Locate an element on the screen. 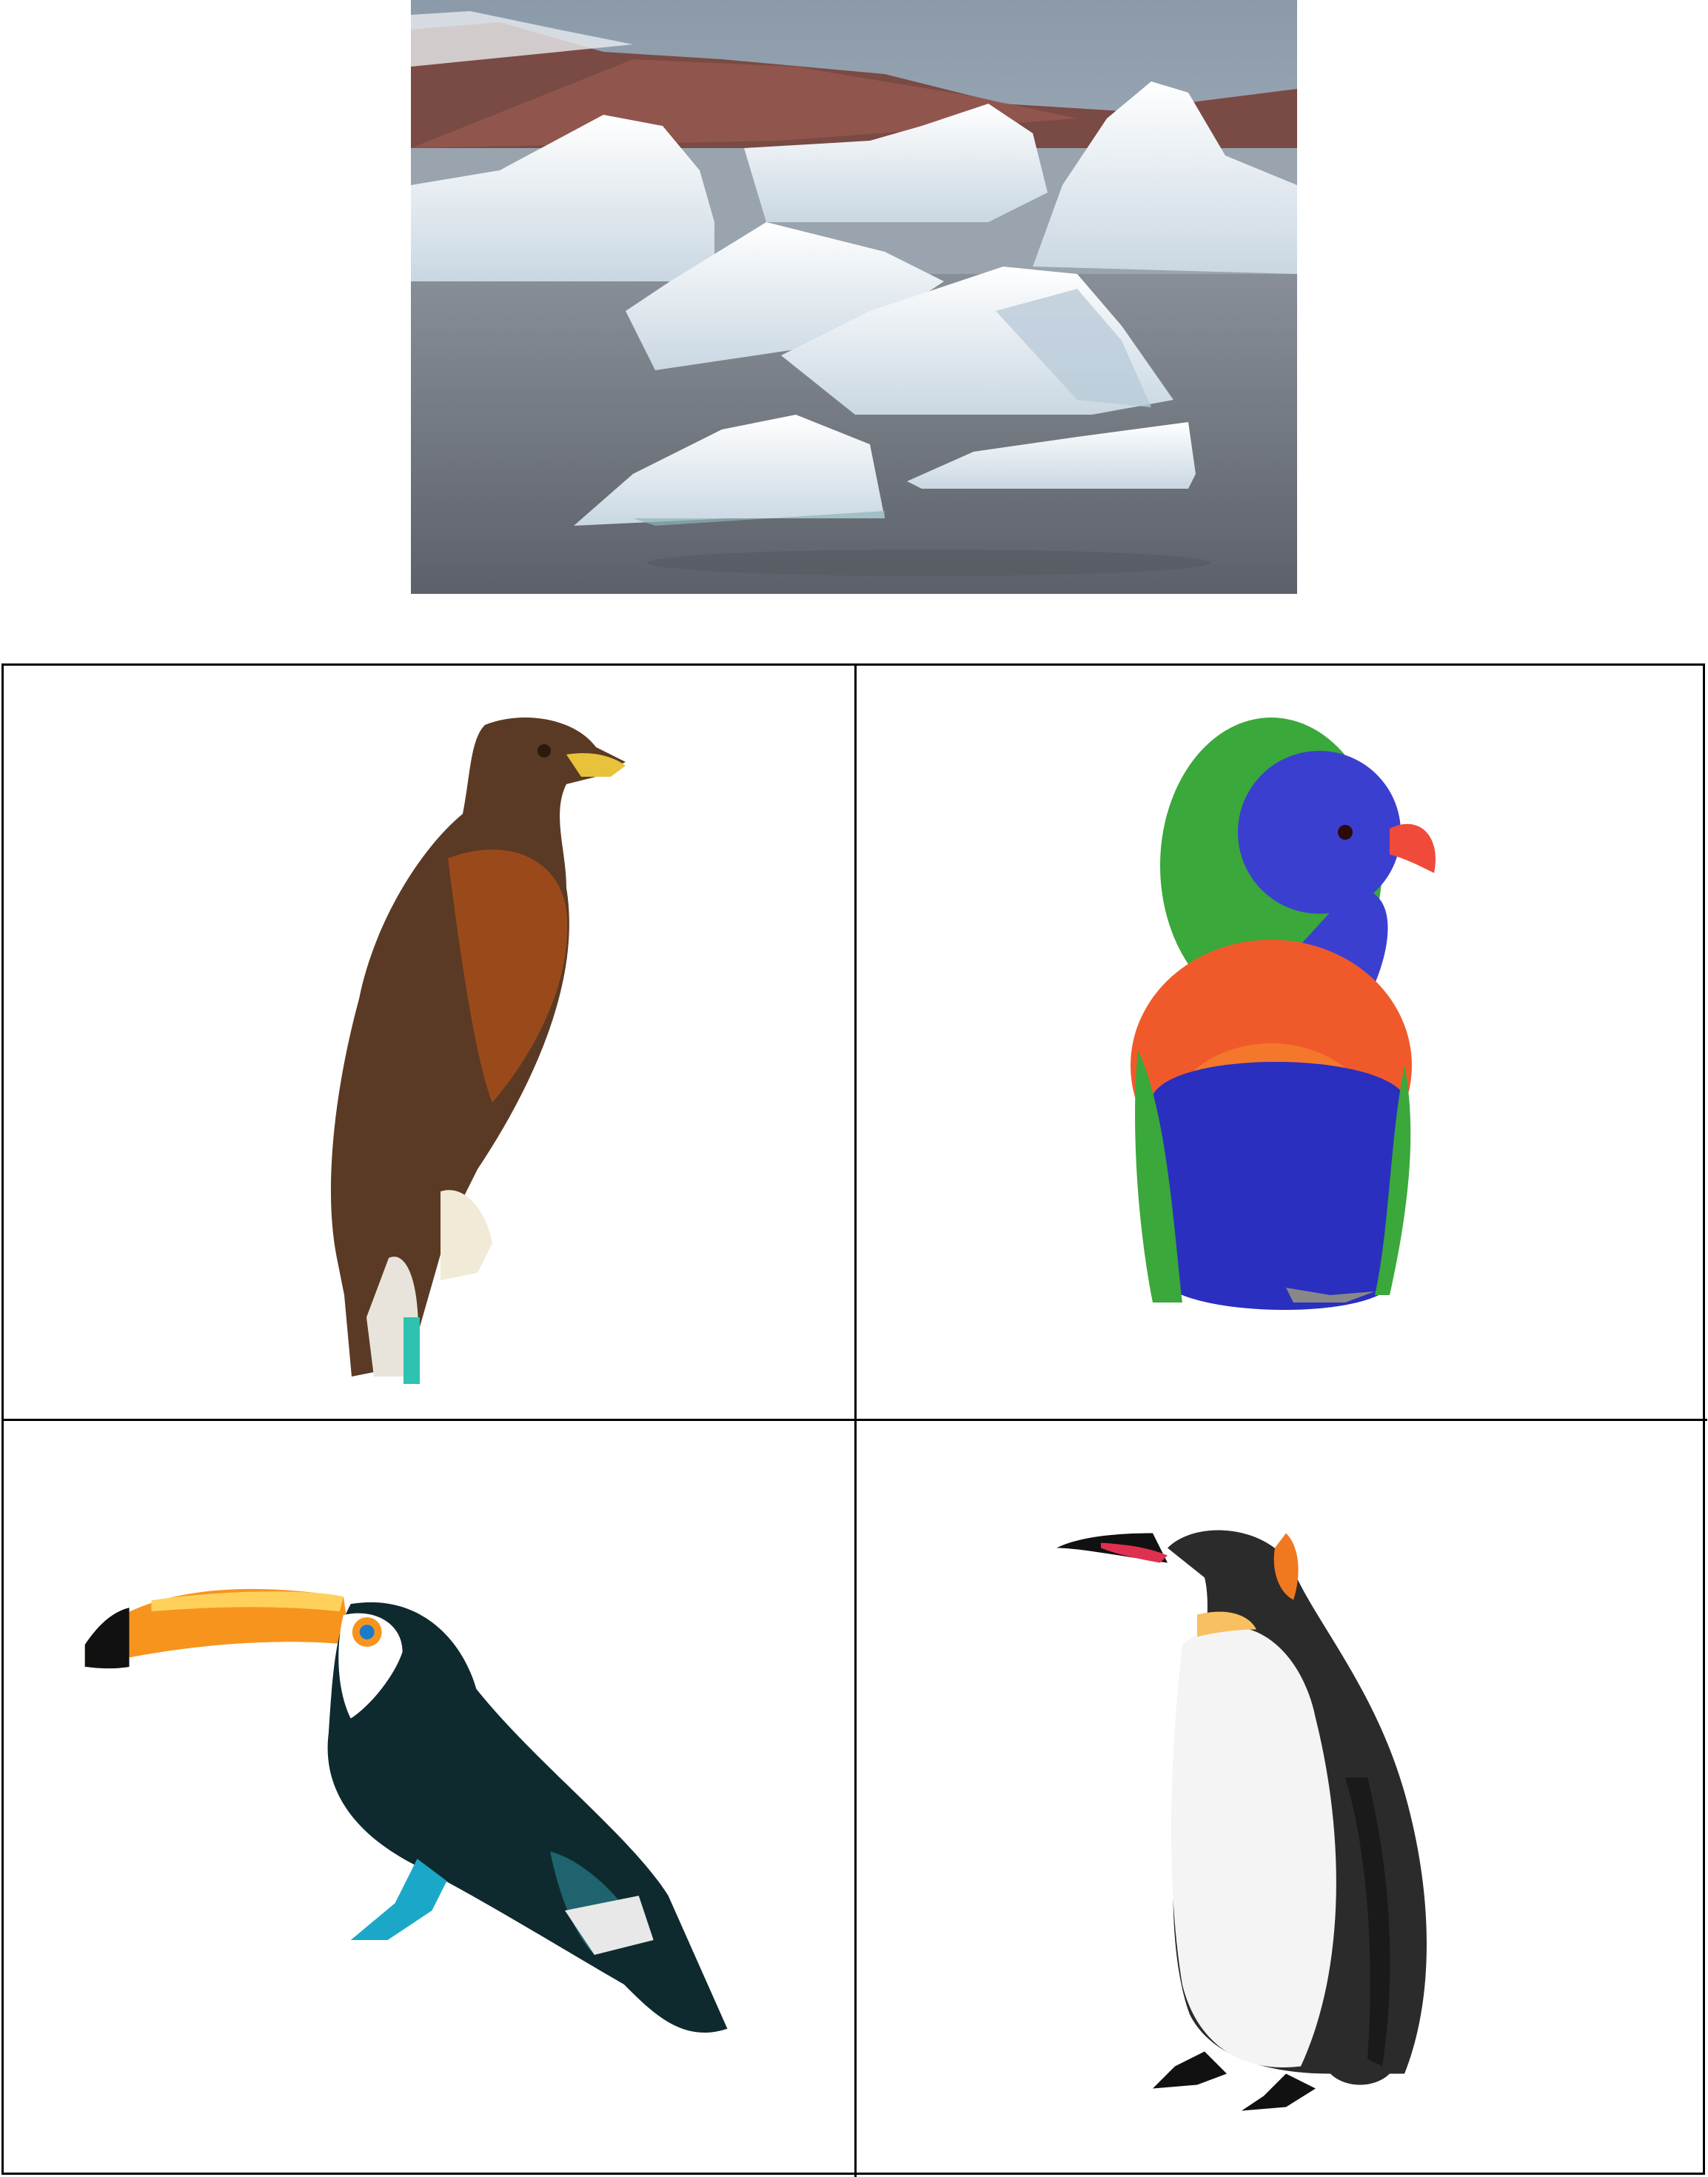 This screenshot has height=2177, width=1708. icebergs-photo is located at coordinates (854, 297).